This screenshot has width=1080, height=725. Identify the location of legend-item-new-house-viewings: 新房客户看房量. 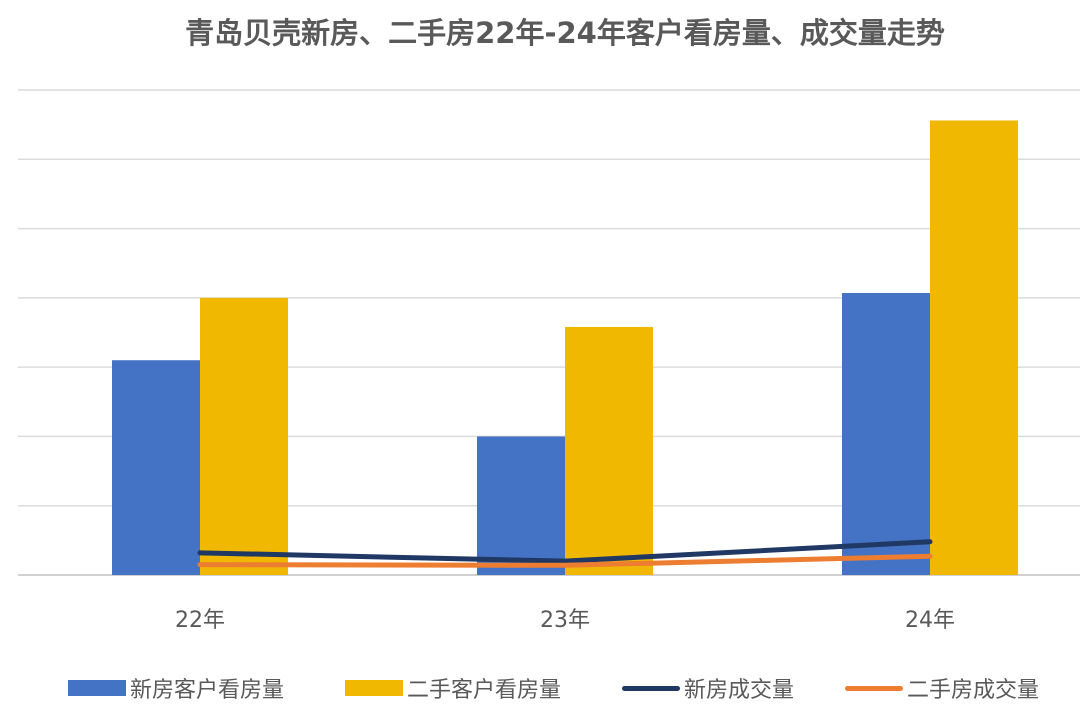
(176, 688).